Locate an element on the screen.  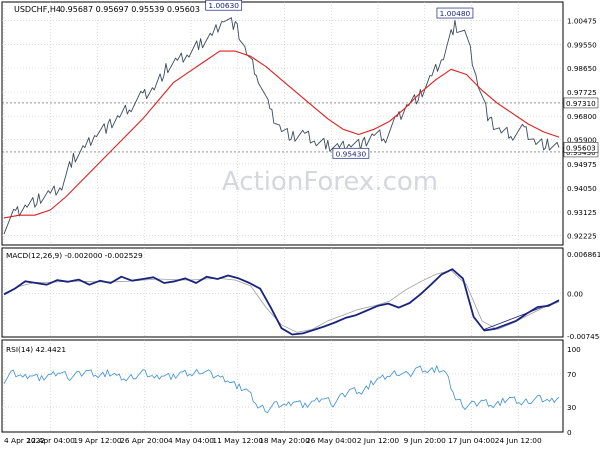
annotation-label: 1.00480 is located at coordinates (455, 13).